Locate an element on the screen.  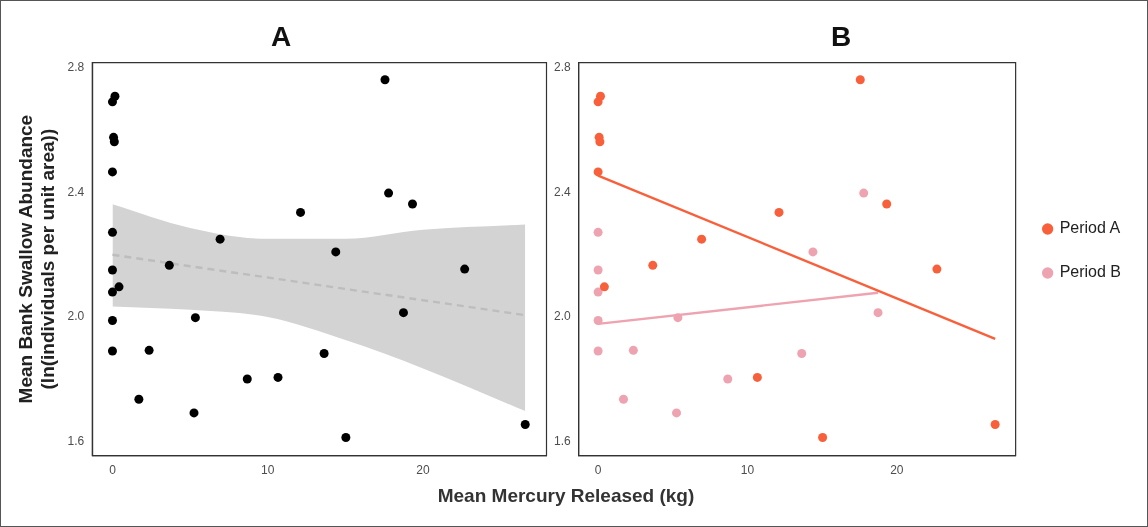
chart-title: A is located at coordinates (281, 36).